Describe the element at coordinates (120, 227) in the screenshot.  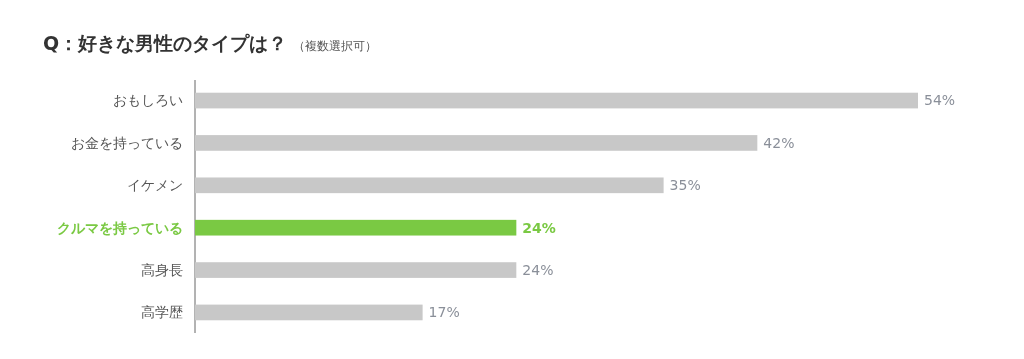
I see `y-tick-label: クルマを持っている` at that location.